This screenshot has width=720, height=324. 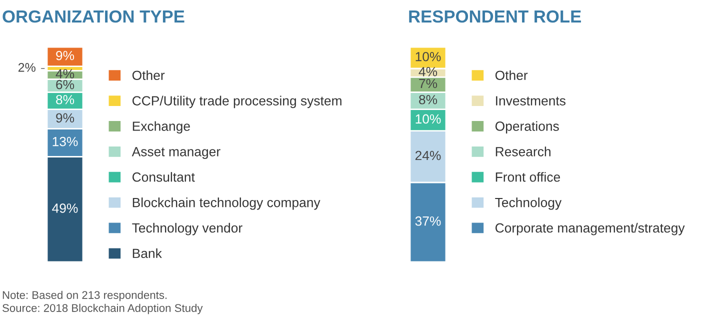 What do you see at coordinates (590, 229) in the screenshot?
I see `legend-label: Corporate management/strategy` at bounding box center [590, 229].